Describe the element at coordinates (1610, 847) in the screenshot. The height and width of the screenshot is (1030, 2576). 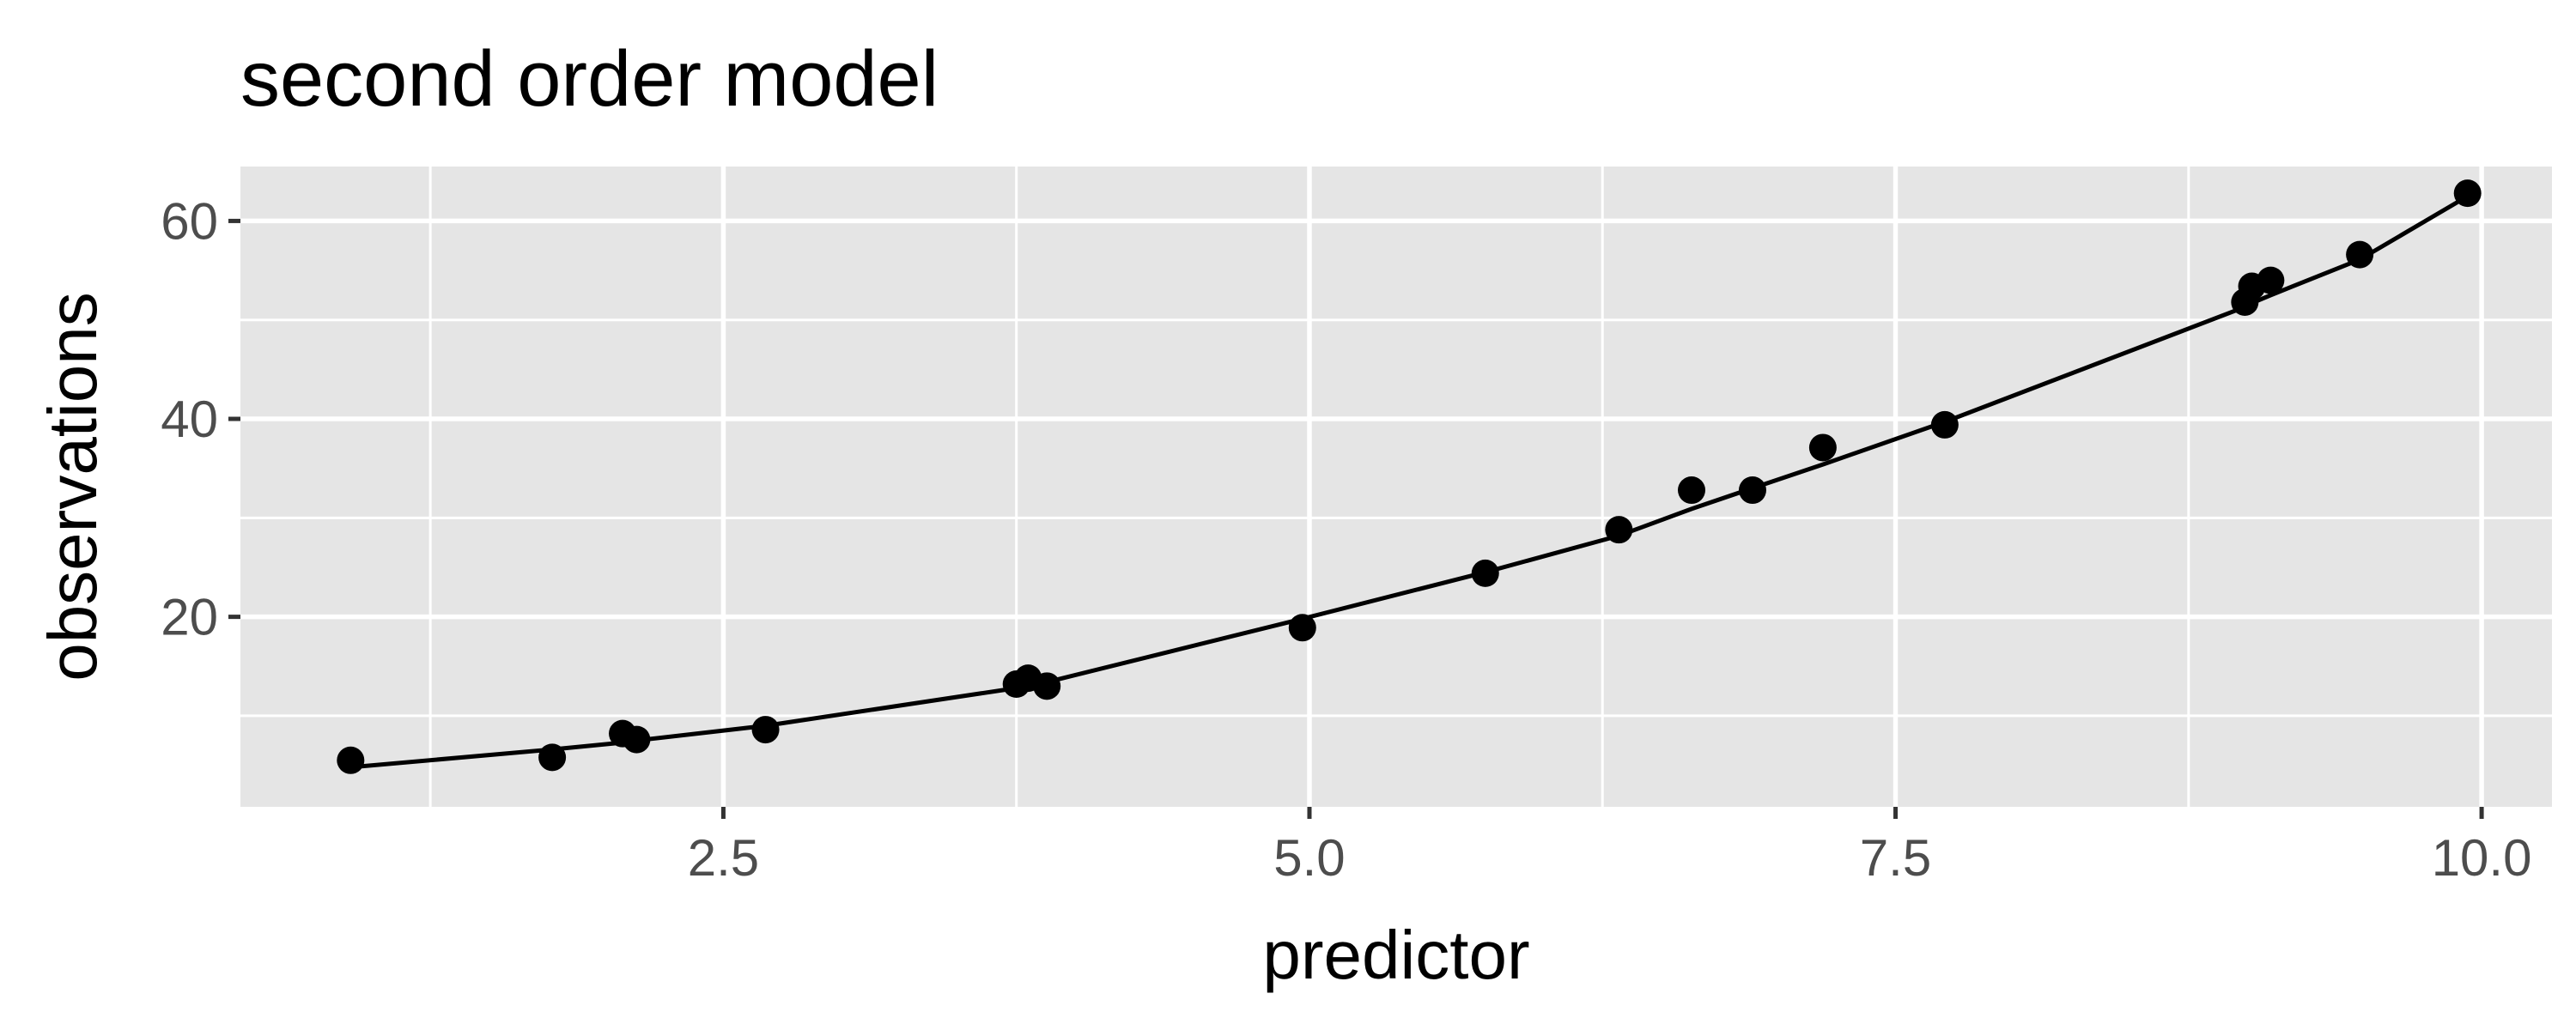
I see `x-axis: 2.5 5.0 7.5 10.0` at that location.